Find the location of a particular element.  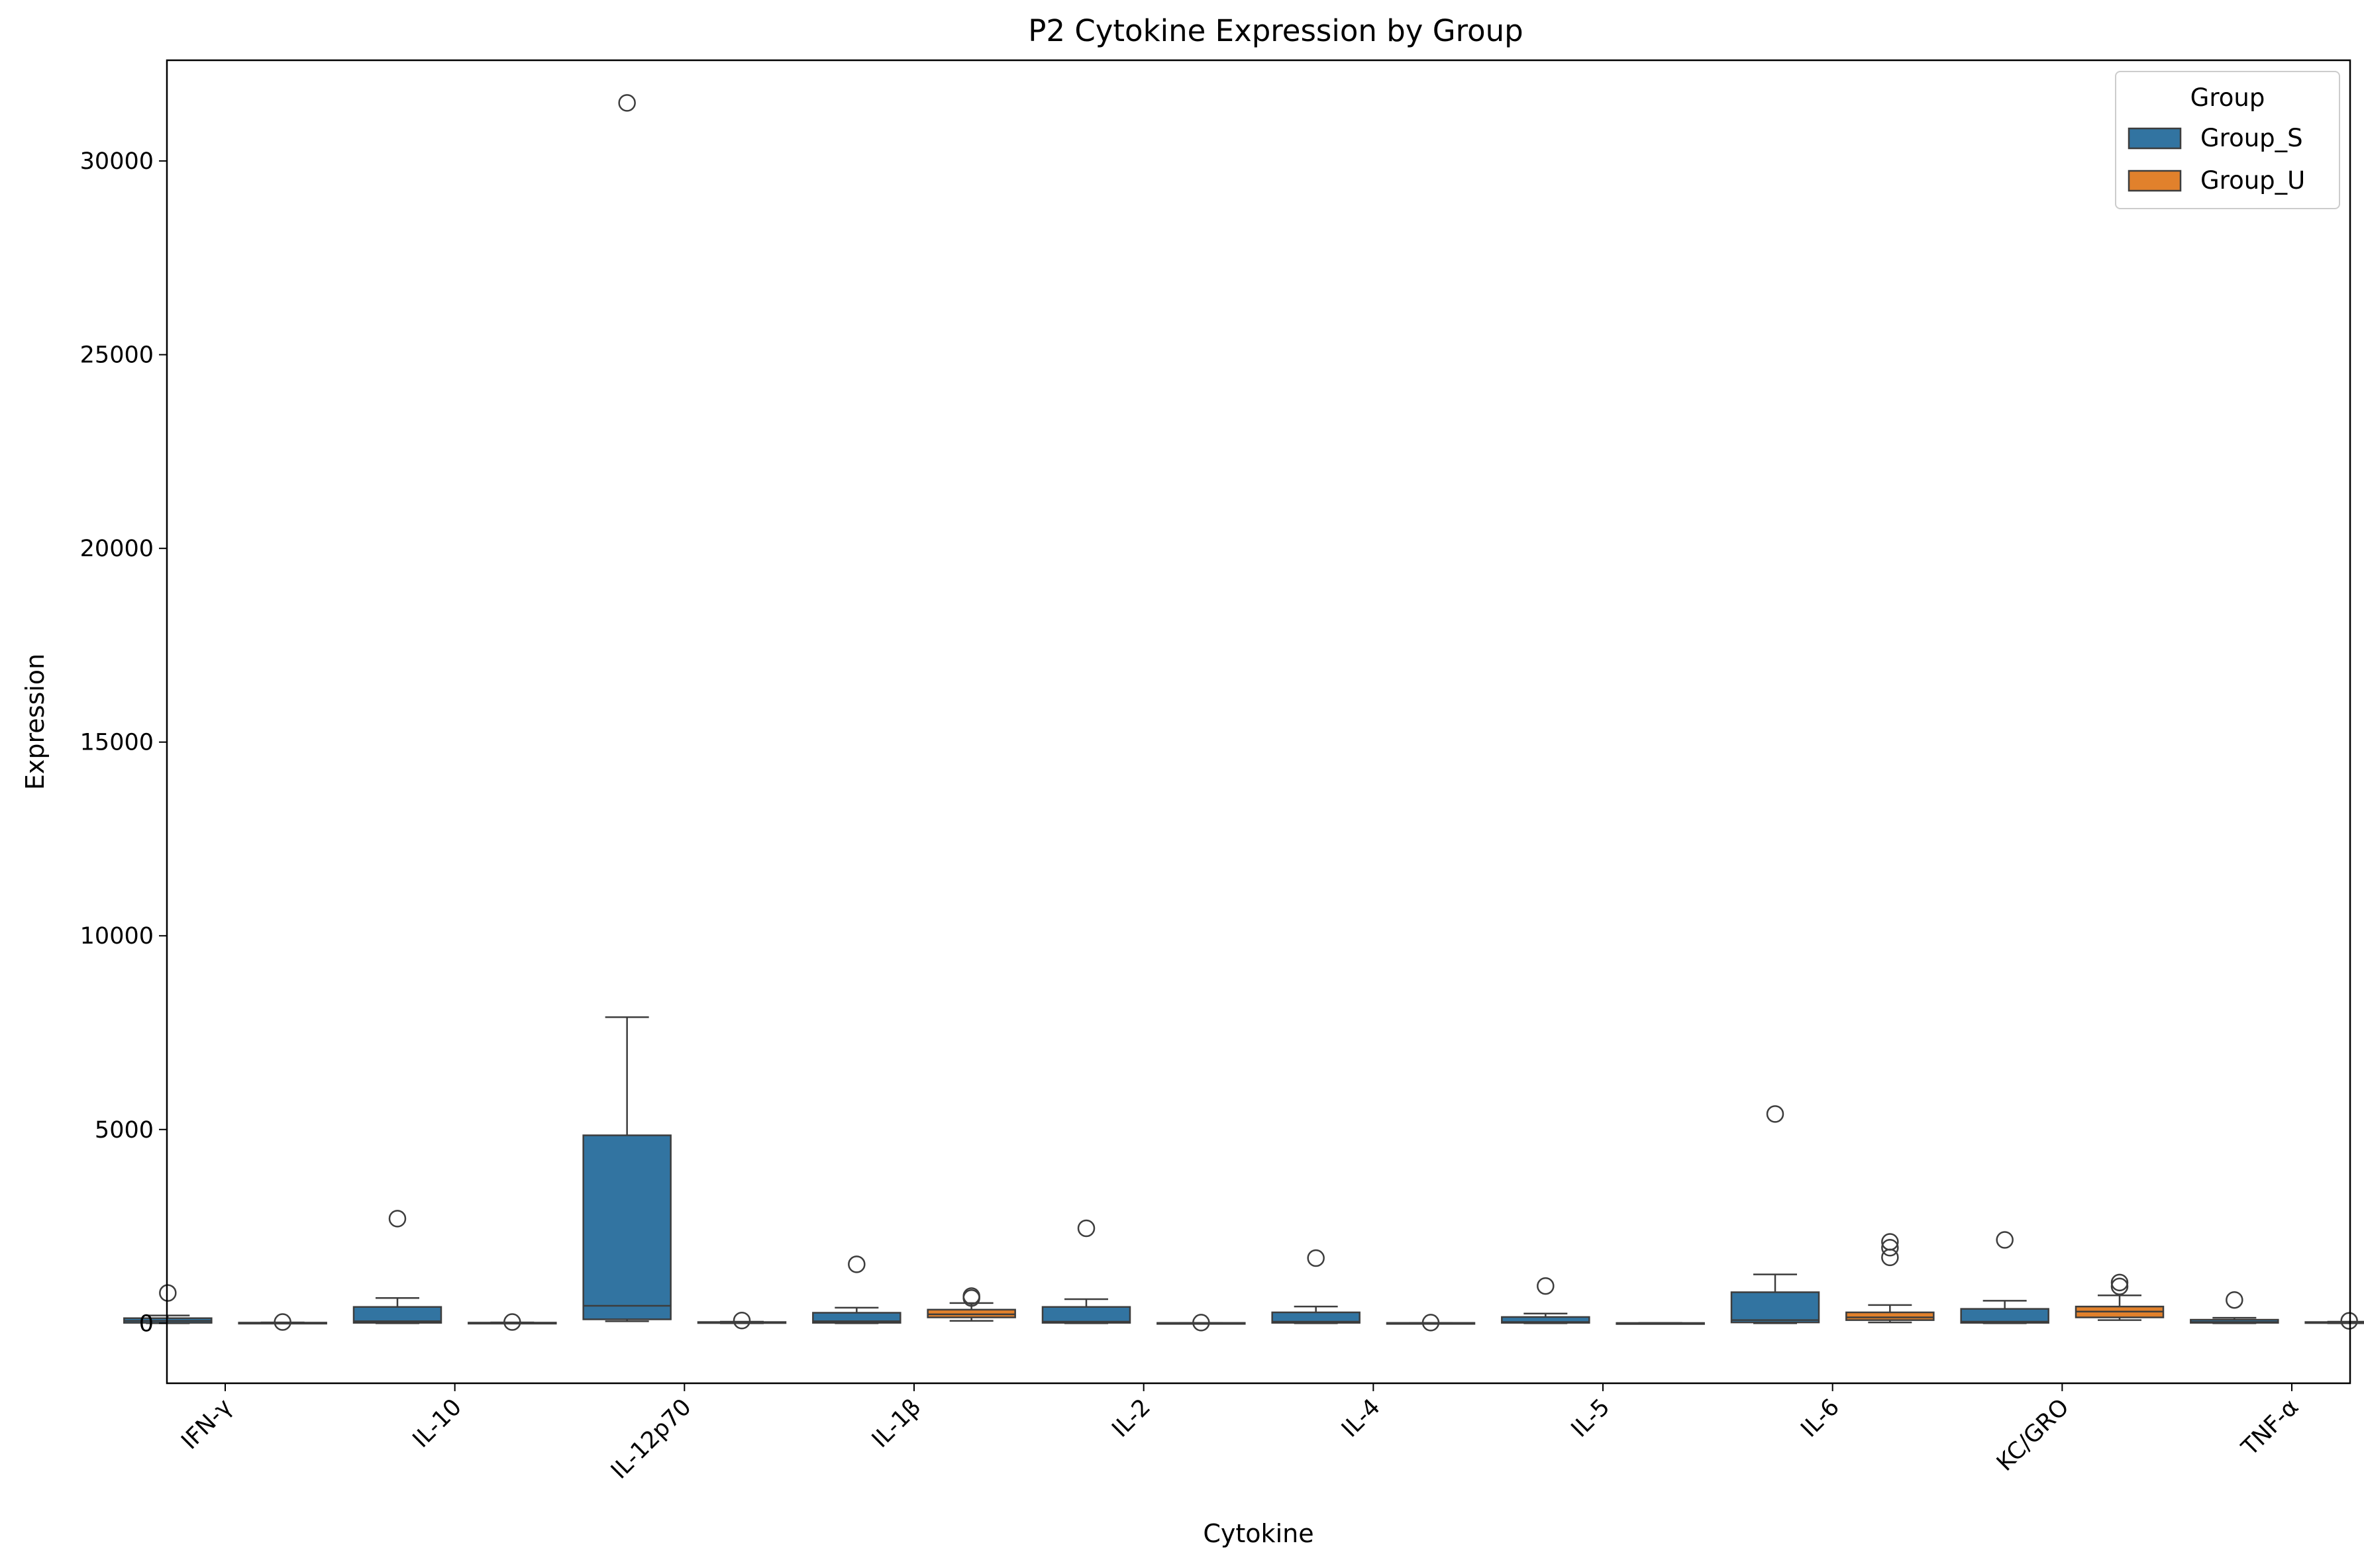

y-tick-label: 0 is located at coordinates (147, 1323).